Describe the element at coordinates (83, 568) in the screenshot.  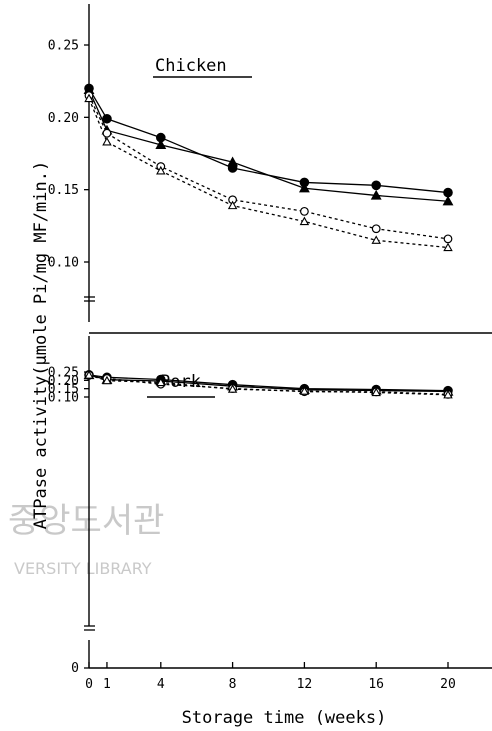
I see `watermark-line-2: VERSITY LIBRARY` at that location.